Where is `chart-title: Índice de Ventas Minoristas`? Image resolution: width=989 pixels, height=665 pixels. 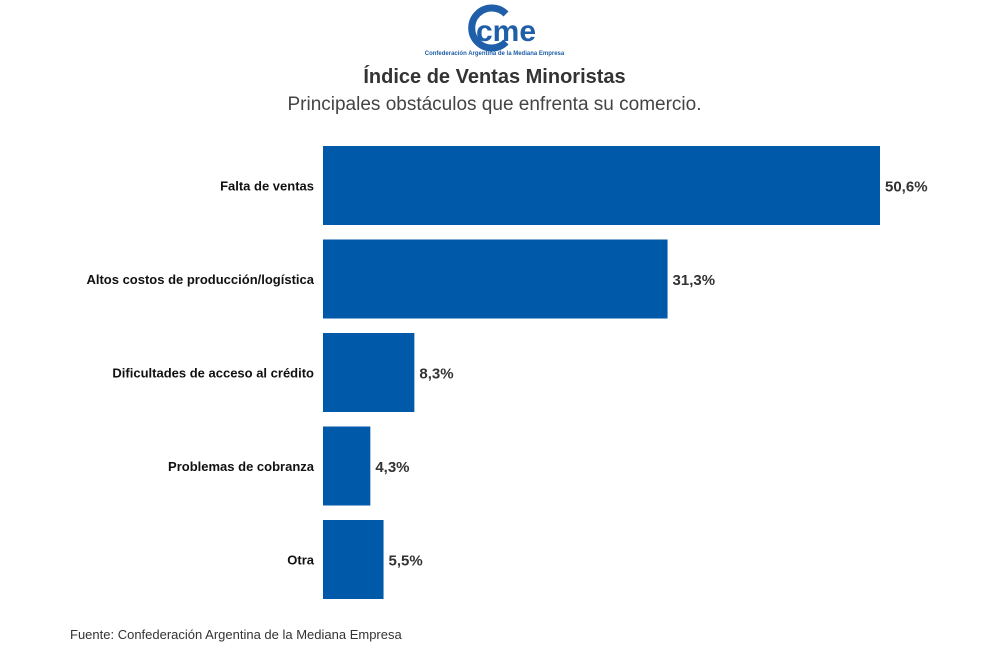 chart-title: Índice de Ventas Minoristas is located at coordinates (494, 77).